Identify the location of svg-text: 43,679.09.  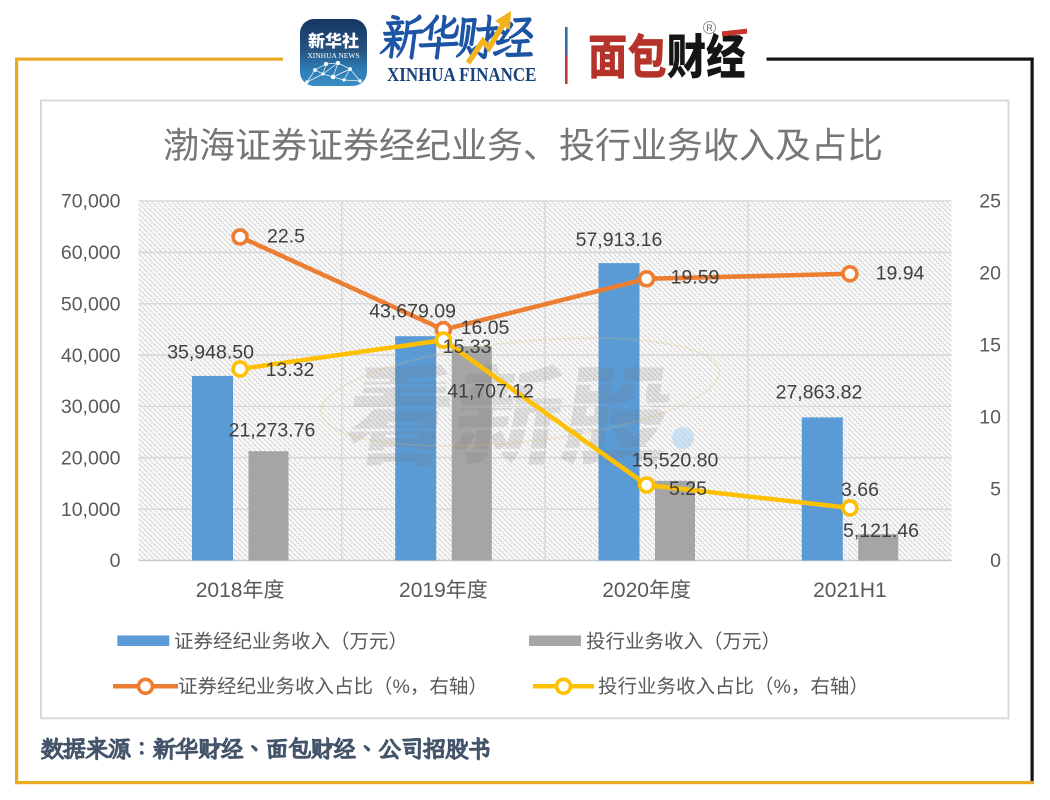
(412, 312).